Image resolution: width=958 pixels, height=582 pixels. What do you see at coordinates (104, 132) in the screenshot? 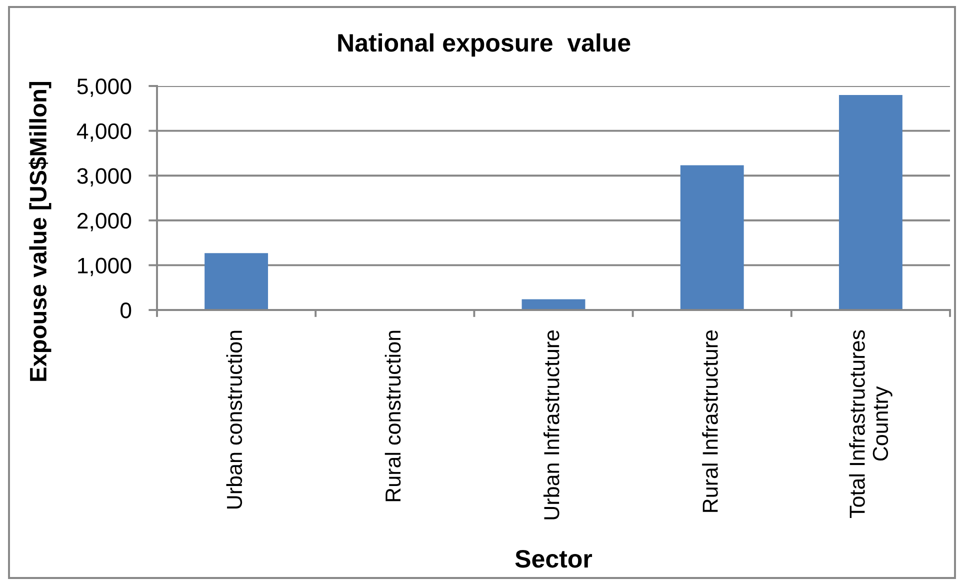
I see `y-tick-label: 4,000` at bounding box center [104, 132].